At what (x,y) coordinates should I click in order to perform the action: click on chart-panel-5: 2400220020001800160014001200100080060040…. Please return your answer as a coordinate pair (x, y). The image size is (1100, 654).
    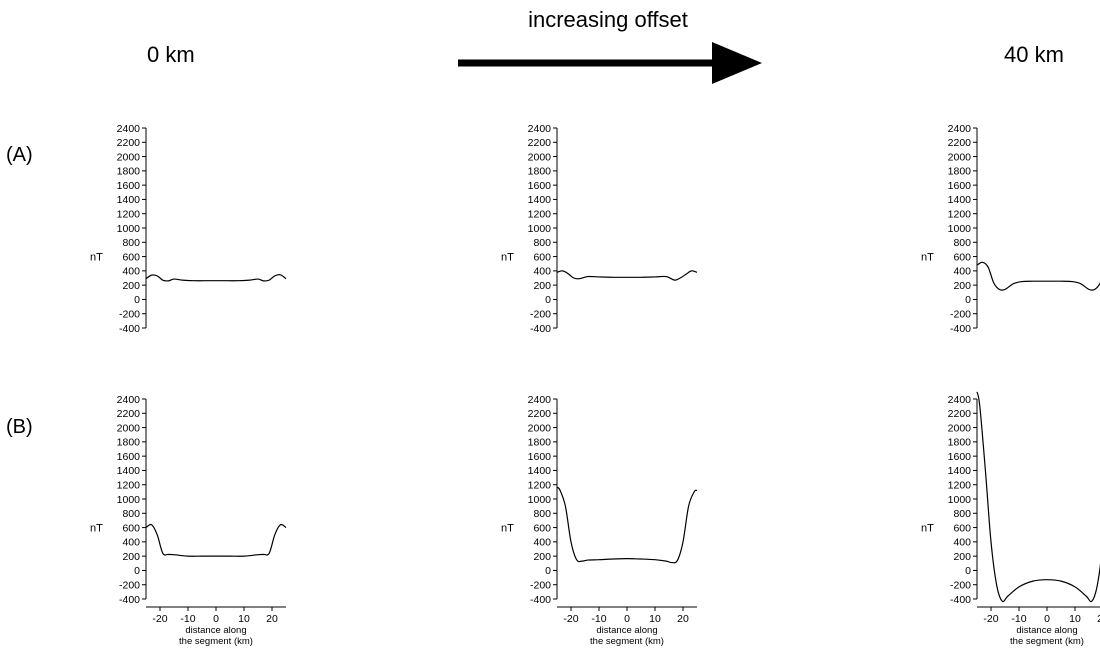
    Looking at the image, I should click on (599, 520).